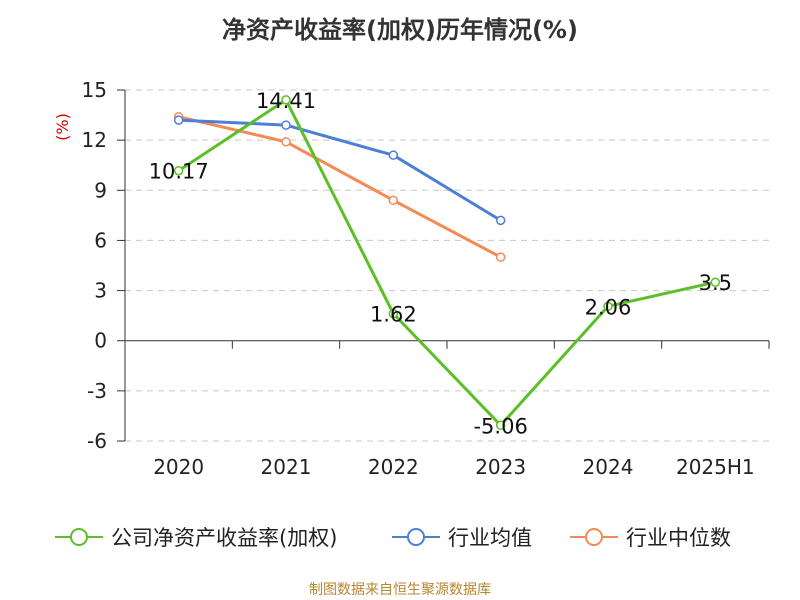  I want to click on y-tick-label: 6, so click(100, 240).